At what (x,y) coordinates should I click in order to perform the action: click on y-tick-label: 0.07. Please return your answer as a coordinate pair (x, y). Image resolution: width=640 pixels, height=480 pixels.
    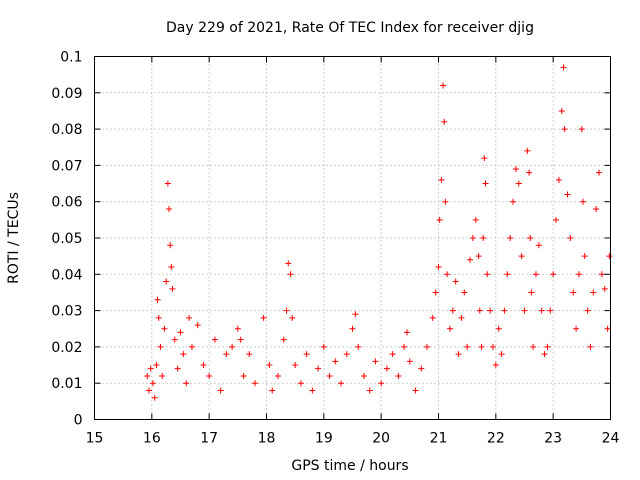
    Looking at the image, I should click on (66, 166).